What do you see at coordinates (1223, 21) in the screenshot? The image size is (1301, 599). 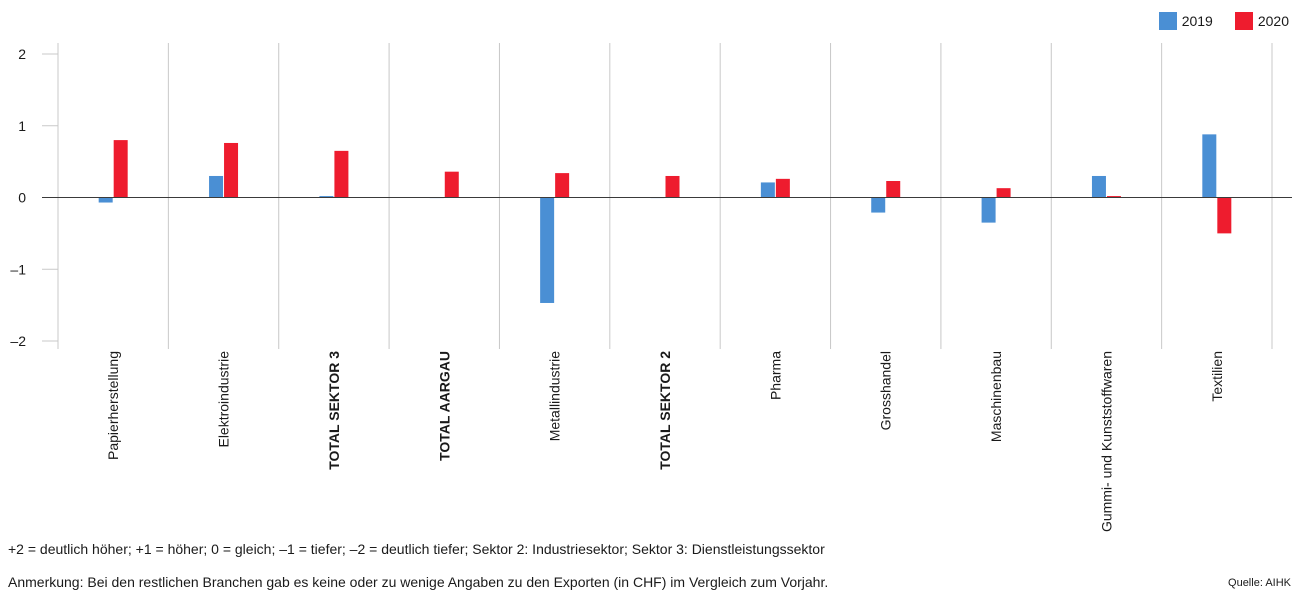 I see `legend: 2019 2020` at bounding box center [1223, 21].